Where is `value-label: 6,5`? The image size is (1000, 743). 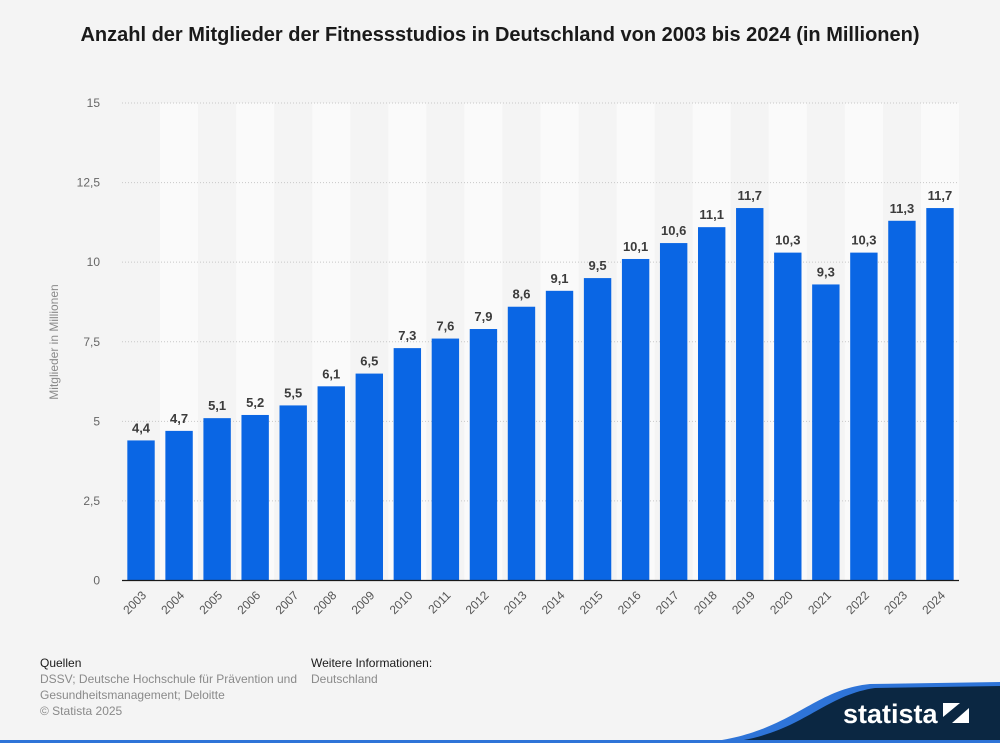 value-label: 6,5 is located at coordinates (369, 361).